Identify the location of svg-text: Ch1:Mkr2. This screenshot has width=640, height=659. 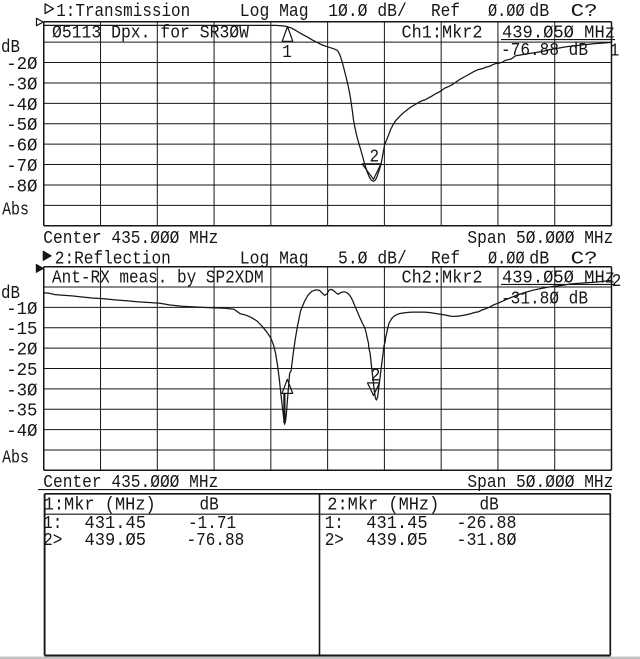
(442, 34).